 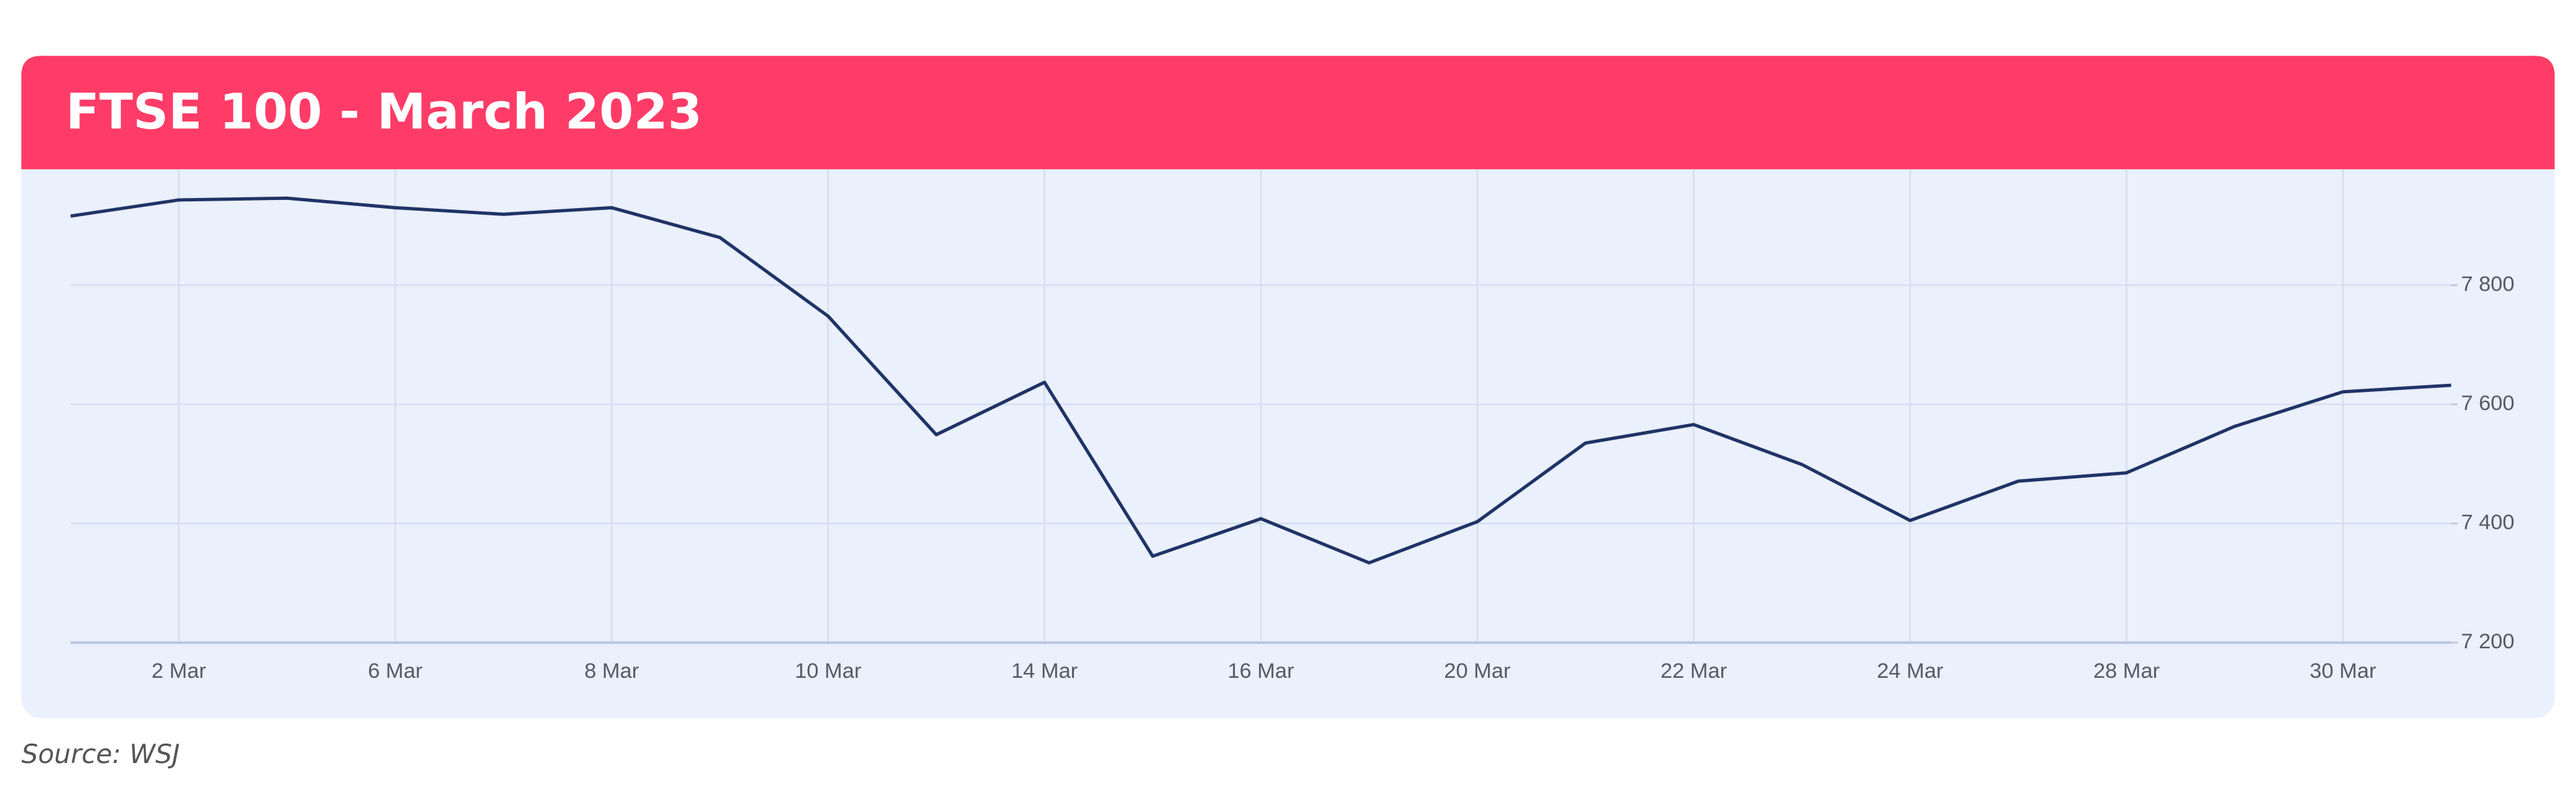 What do you see at coordinates (179, 670) in the screenshot?
I see `x-tick-label: 2 Mar` at bounding box center [179, 670].